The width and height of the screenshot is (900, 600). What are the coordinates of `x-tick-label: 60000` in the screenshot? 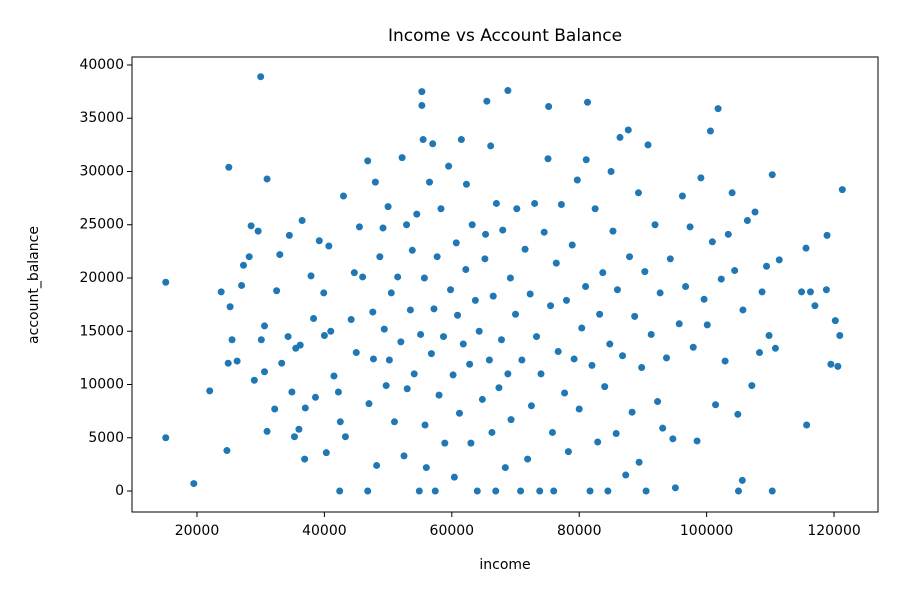 It's located at (452, 531).